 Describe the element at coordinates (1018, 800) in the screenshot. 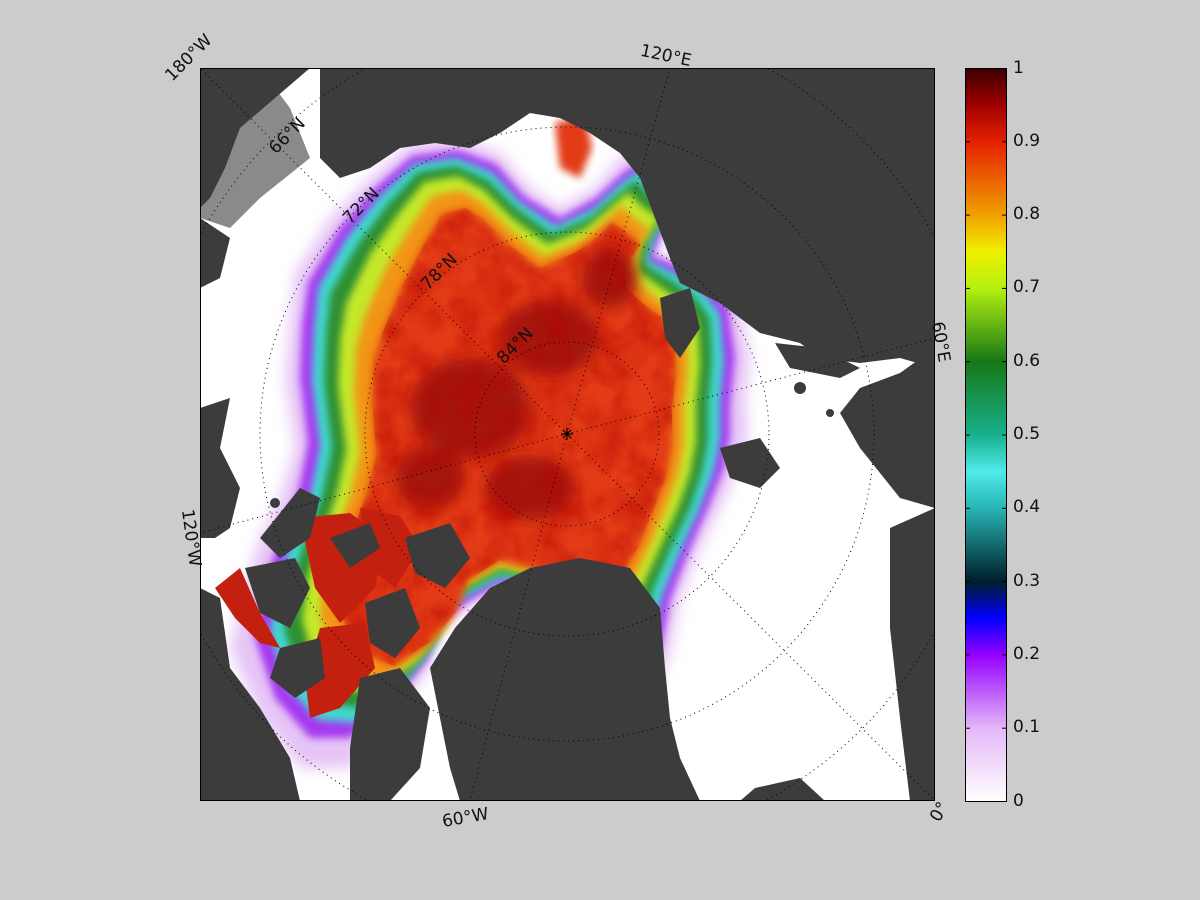

I see `colorbar-tick-label: 0` at that location.